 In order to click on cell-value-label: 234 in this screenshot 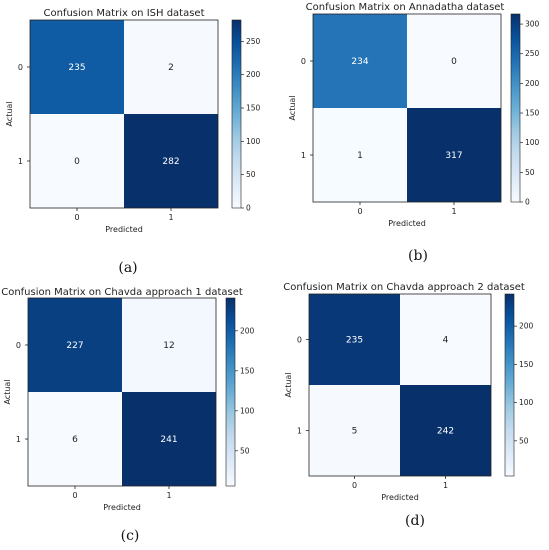, I will do `click(359, 62)`.